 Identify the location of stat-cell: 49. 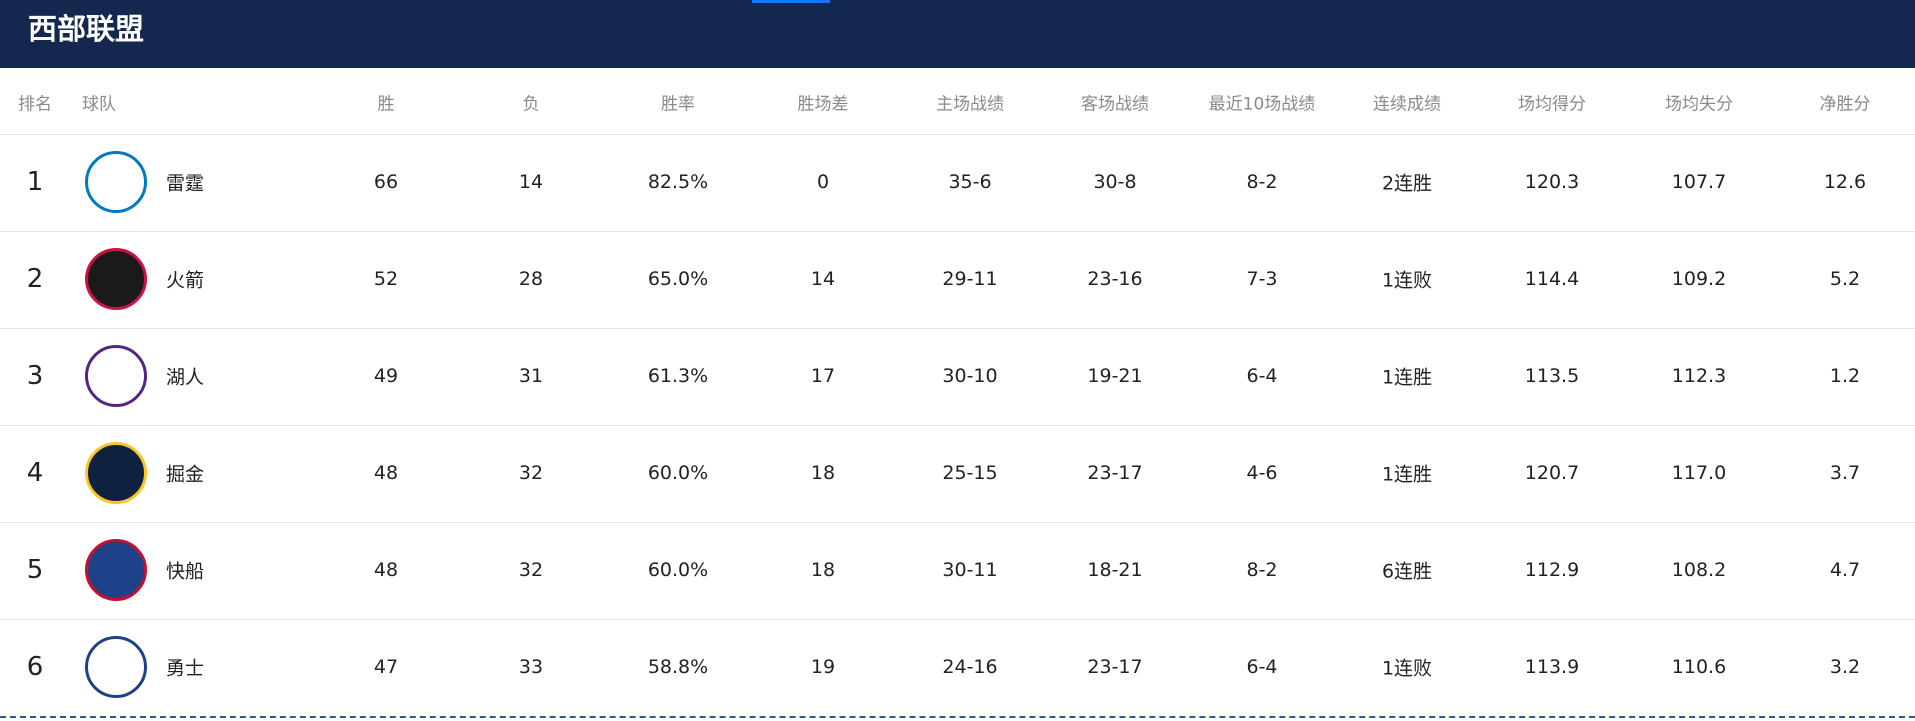
(386, 376).